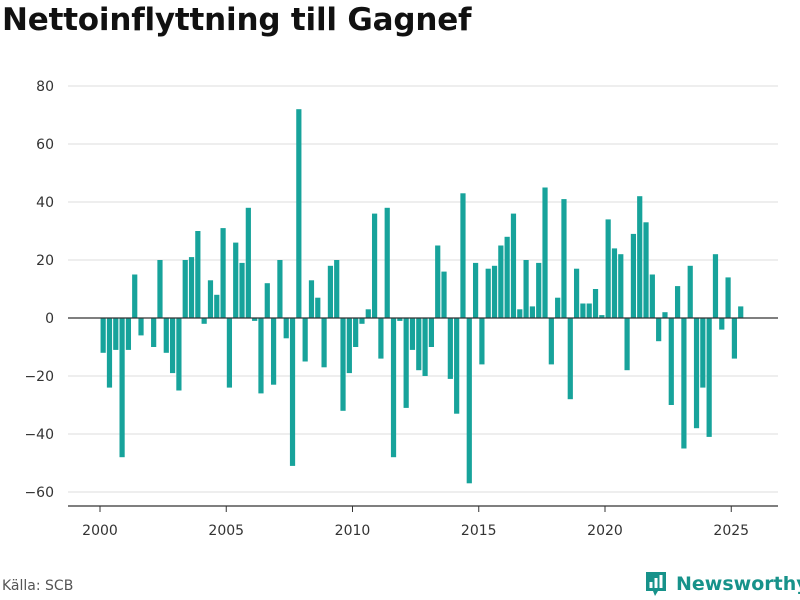  I want to click on y-tick-label: 0, so click(49, 319).